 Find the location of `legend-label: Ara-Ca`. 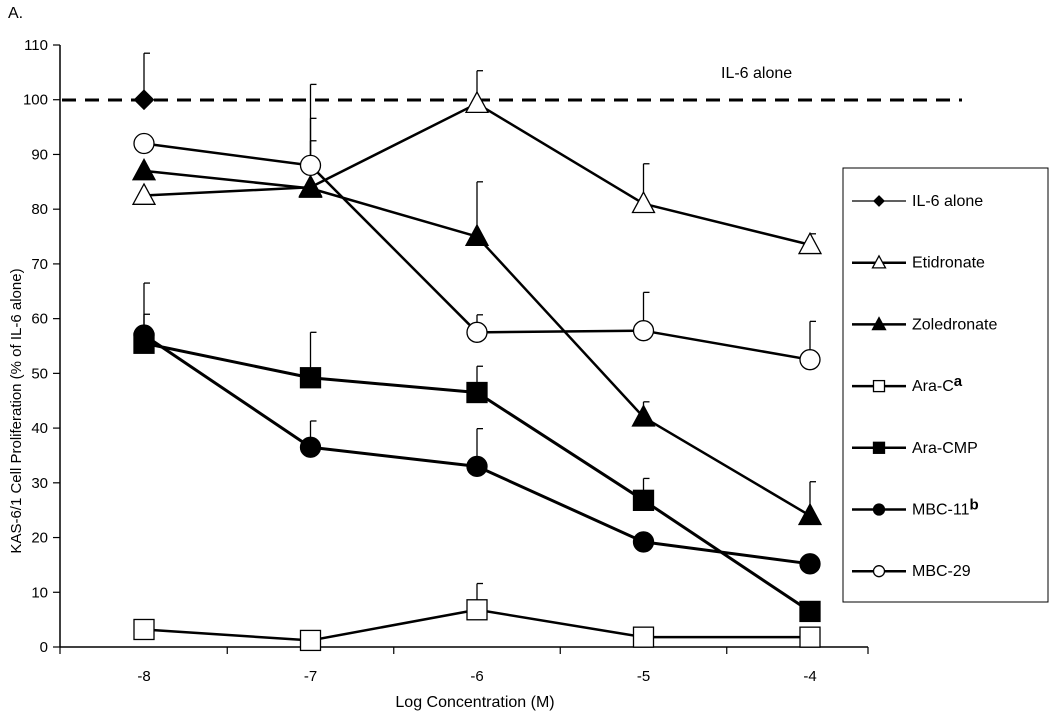

legend-label: Ara-Ca is located at coordinates (937, 384).